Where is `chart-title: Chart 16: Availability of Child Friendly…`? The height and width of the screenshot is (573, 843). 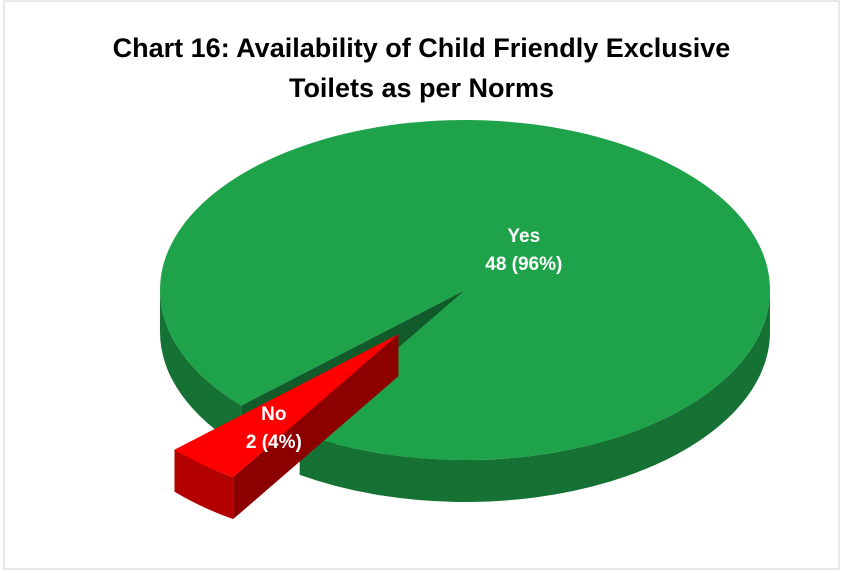
chart-title: Chart 16: Availability of Child Friendly… is located at coordinates (421, 68).